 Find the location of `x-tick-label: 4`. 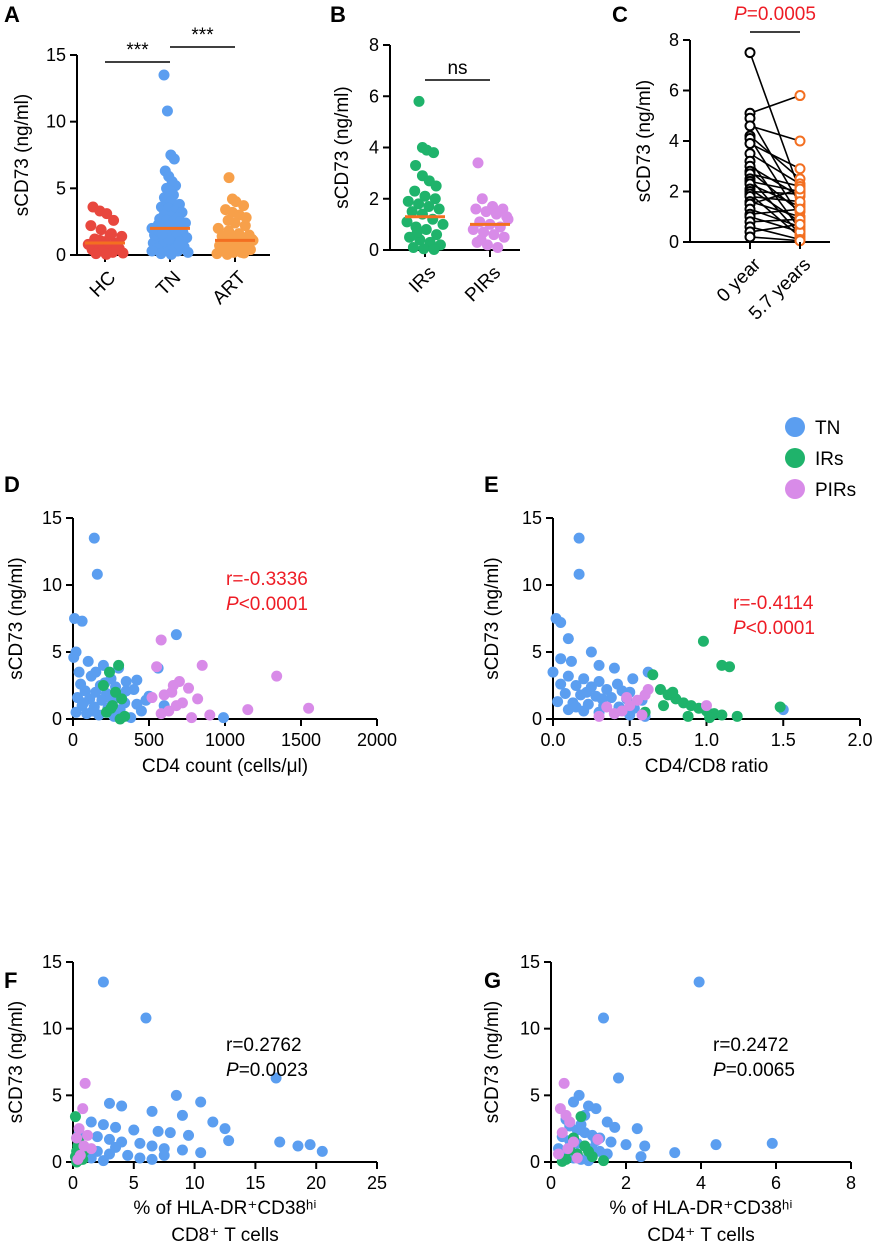

x-tick-label: 4 is located at coordinates (701, 1183).